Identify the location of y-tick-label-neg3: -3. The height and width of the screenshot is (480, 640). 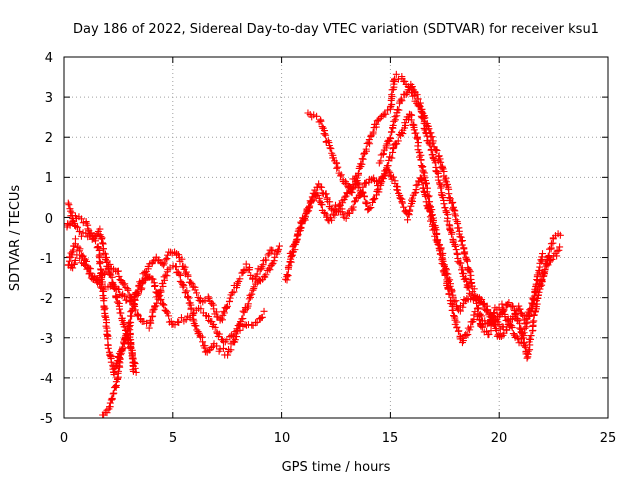
(46, 339).